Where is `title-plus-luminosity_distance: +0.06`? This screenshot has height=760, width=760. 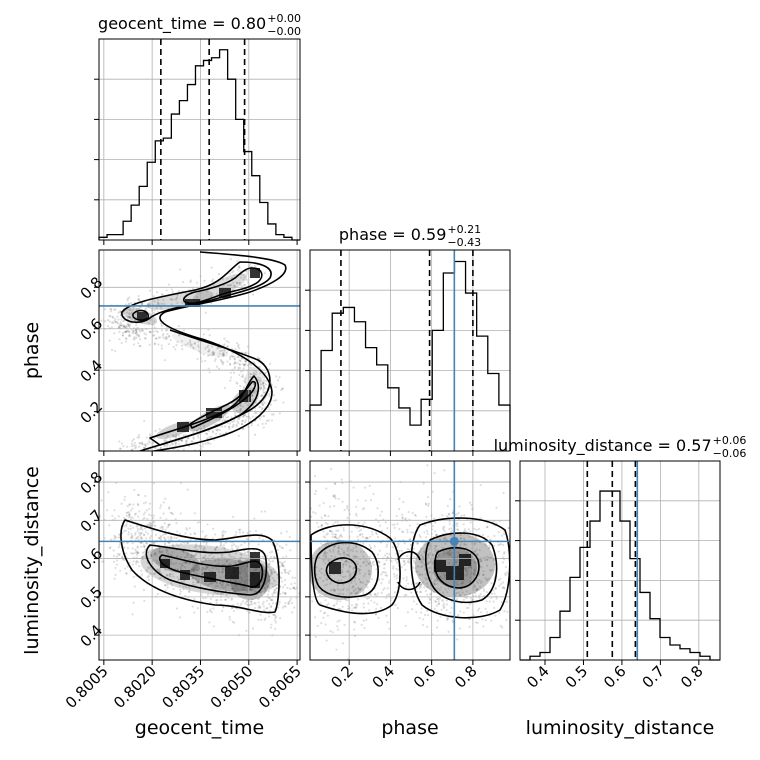 title-plus-luminosity_distance: +0.06 is located at coordinates (730, 440).